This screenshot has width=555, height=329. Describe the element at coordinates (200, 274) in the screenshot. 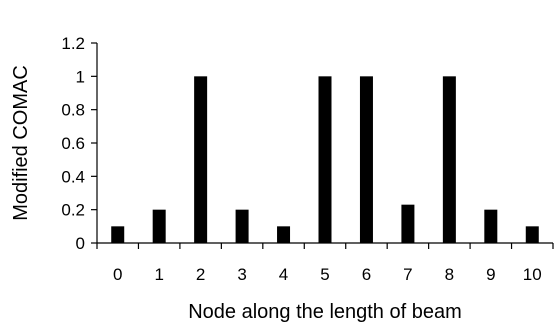

I see `x-tick-label: 2` at that location.